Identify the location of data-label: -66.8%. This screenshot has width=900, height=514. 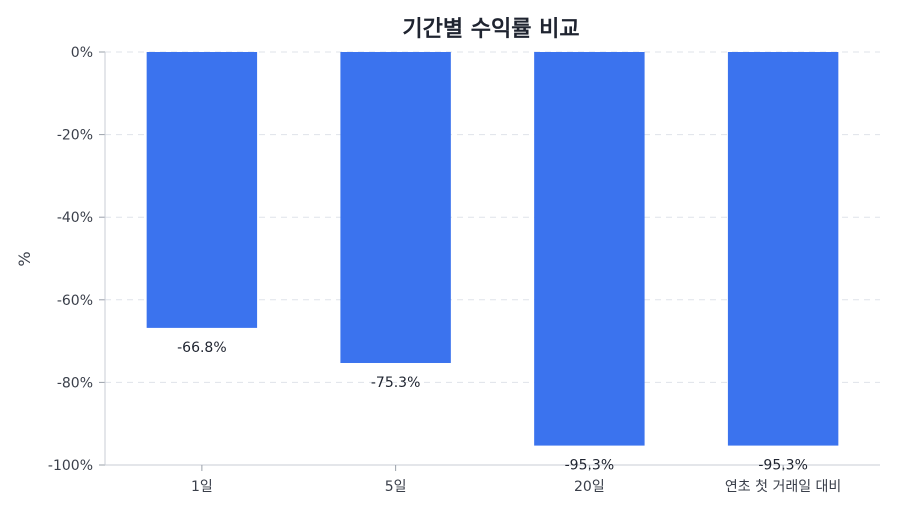
(202, 348).